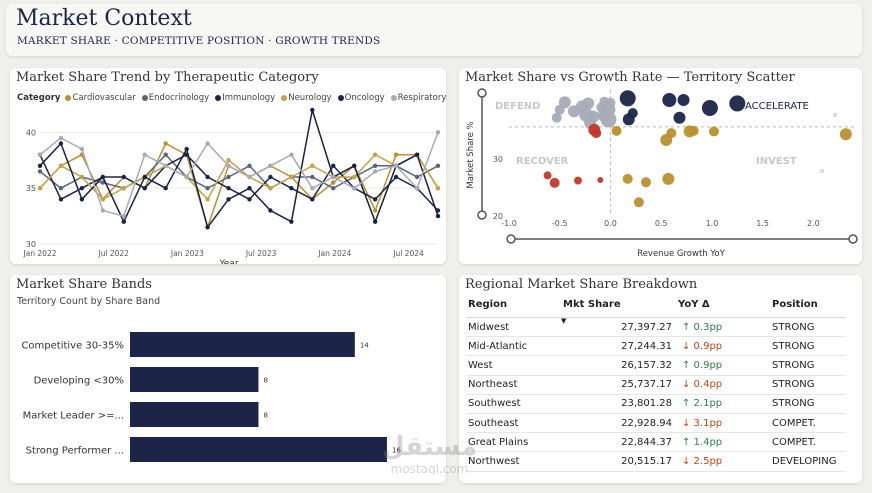 The height and width of the screenshot is (493, 872). What do you see at coordinates (39, 253) in the screenshot?
I see `x-tick-label: Jan 2022` at bounding box center [39, 253].